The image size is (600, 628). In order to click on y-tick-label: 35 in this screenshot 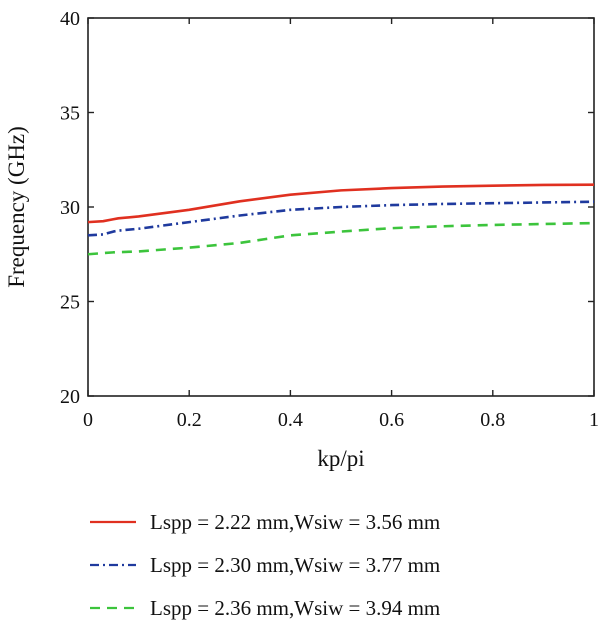, I will do `click(70, 114)`.